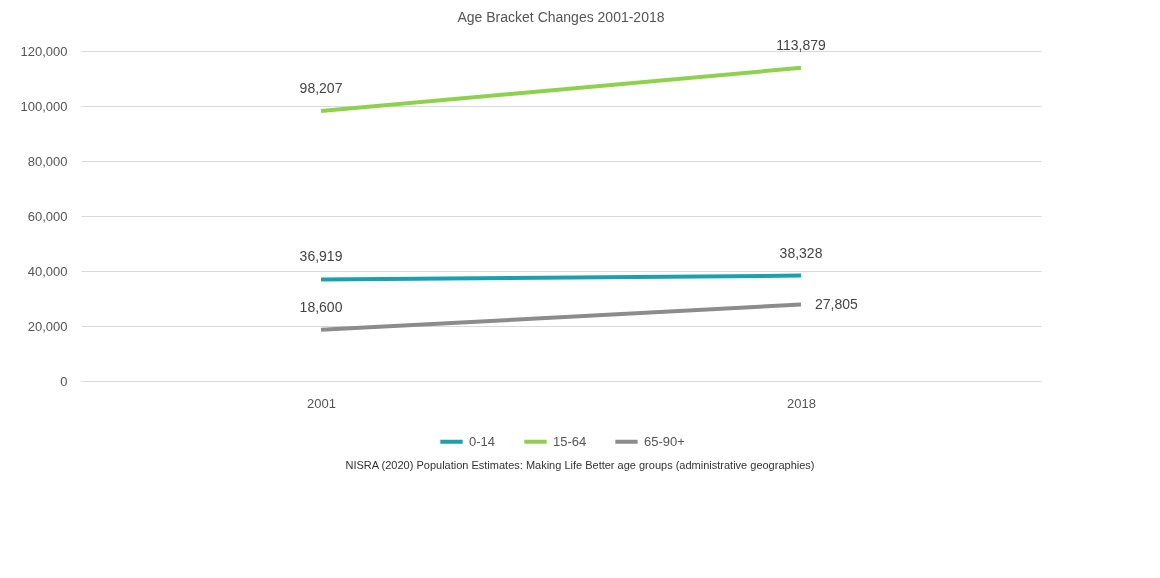 Image resolution: width=1160 pixels, height=578 pixels. What do you see at coordinates (801, 44) in the screenshot?
I see `data-label: 113,879` at bounding box center [801, 44].